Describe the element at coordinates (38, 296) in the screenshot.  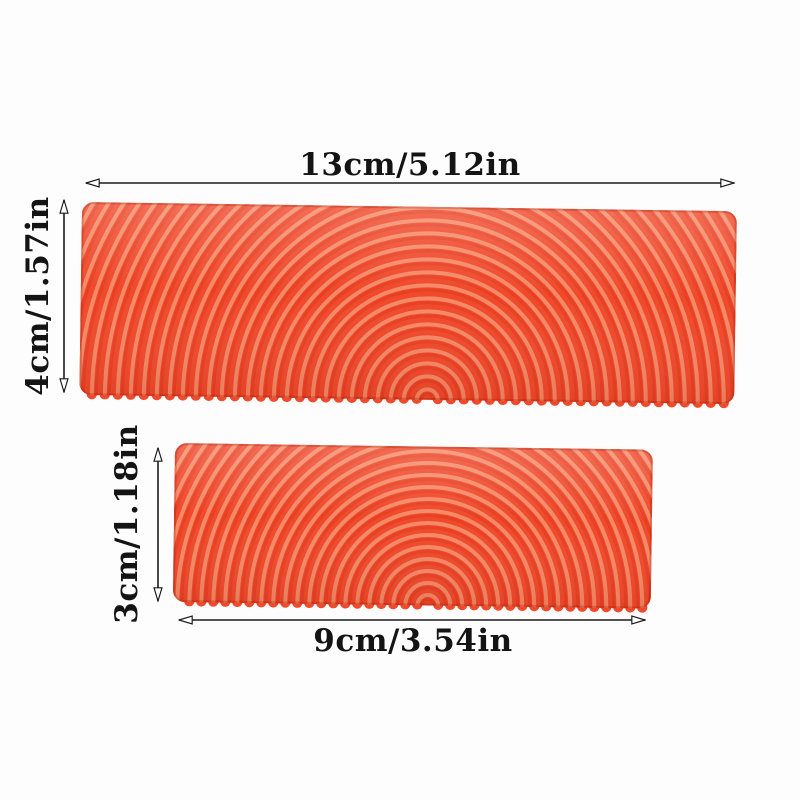
I see `dimension-label-large-height: 4cm/1.57in` at that location.